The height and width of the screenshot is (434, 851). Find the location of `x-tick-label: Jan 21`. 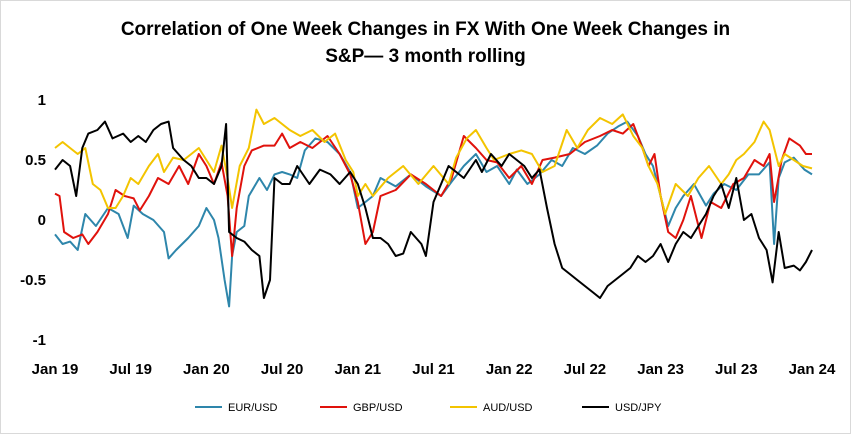

x-tick-label: Jan 21 is located at coordinates (357, 369).